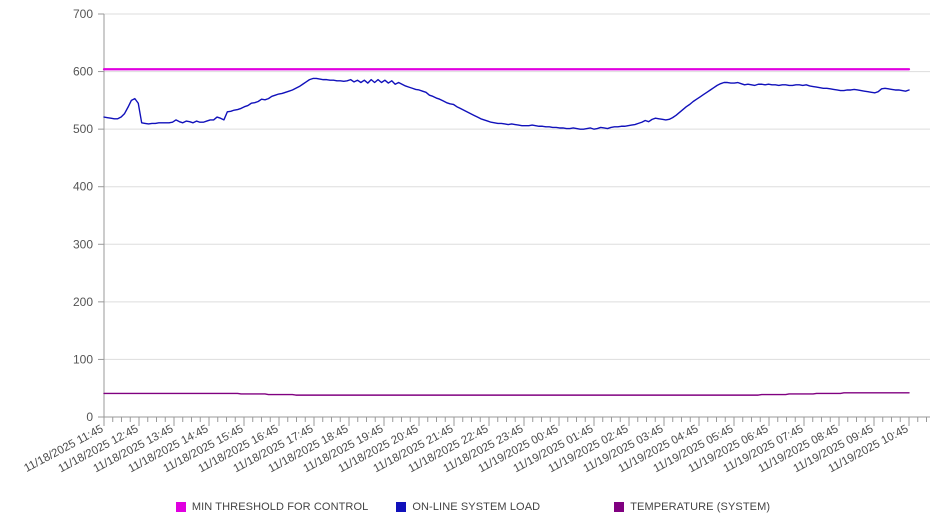 This screenshot has width=946, height=526. What do you see at coordinates (83, 129) in the screenshot?
I see `y-axis-tick-label: 500` at bounding box center [83, 129].